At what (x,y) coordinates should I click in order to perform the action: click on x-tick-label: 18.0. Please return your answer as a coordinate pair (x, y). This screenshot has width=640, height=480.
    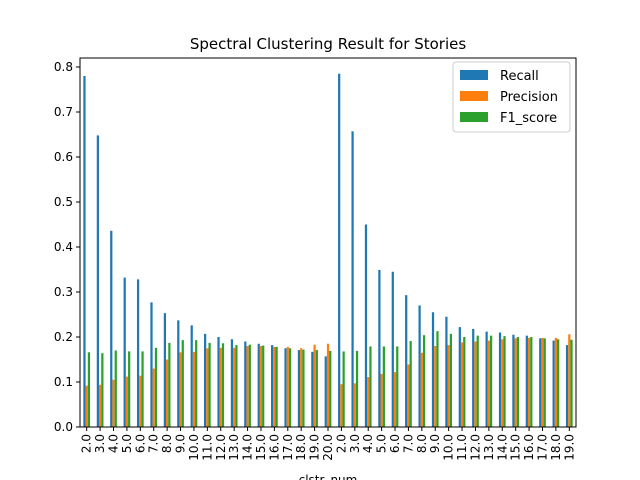
    Looking at the image, I should click on (556, 447).